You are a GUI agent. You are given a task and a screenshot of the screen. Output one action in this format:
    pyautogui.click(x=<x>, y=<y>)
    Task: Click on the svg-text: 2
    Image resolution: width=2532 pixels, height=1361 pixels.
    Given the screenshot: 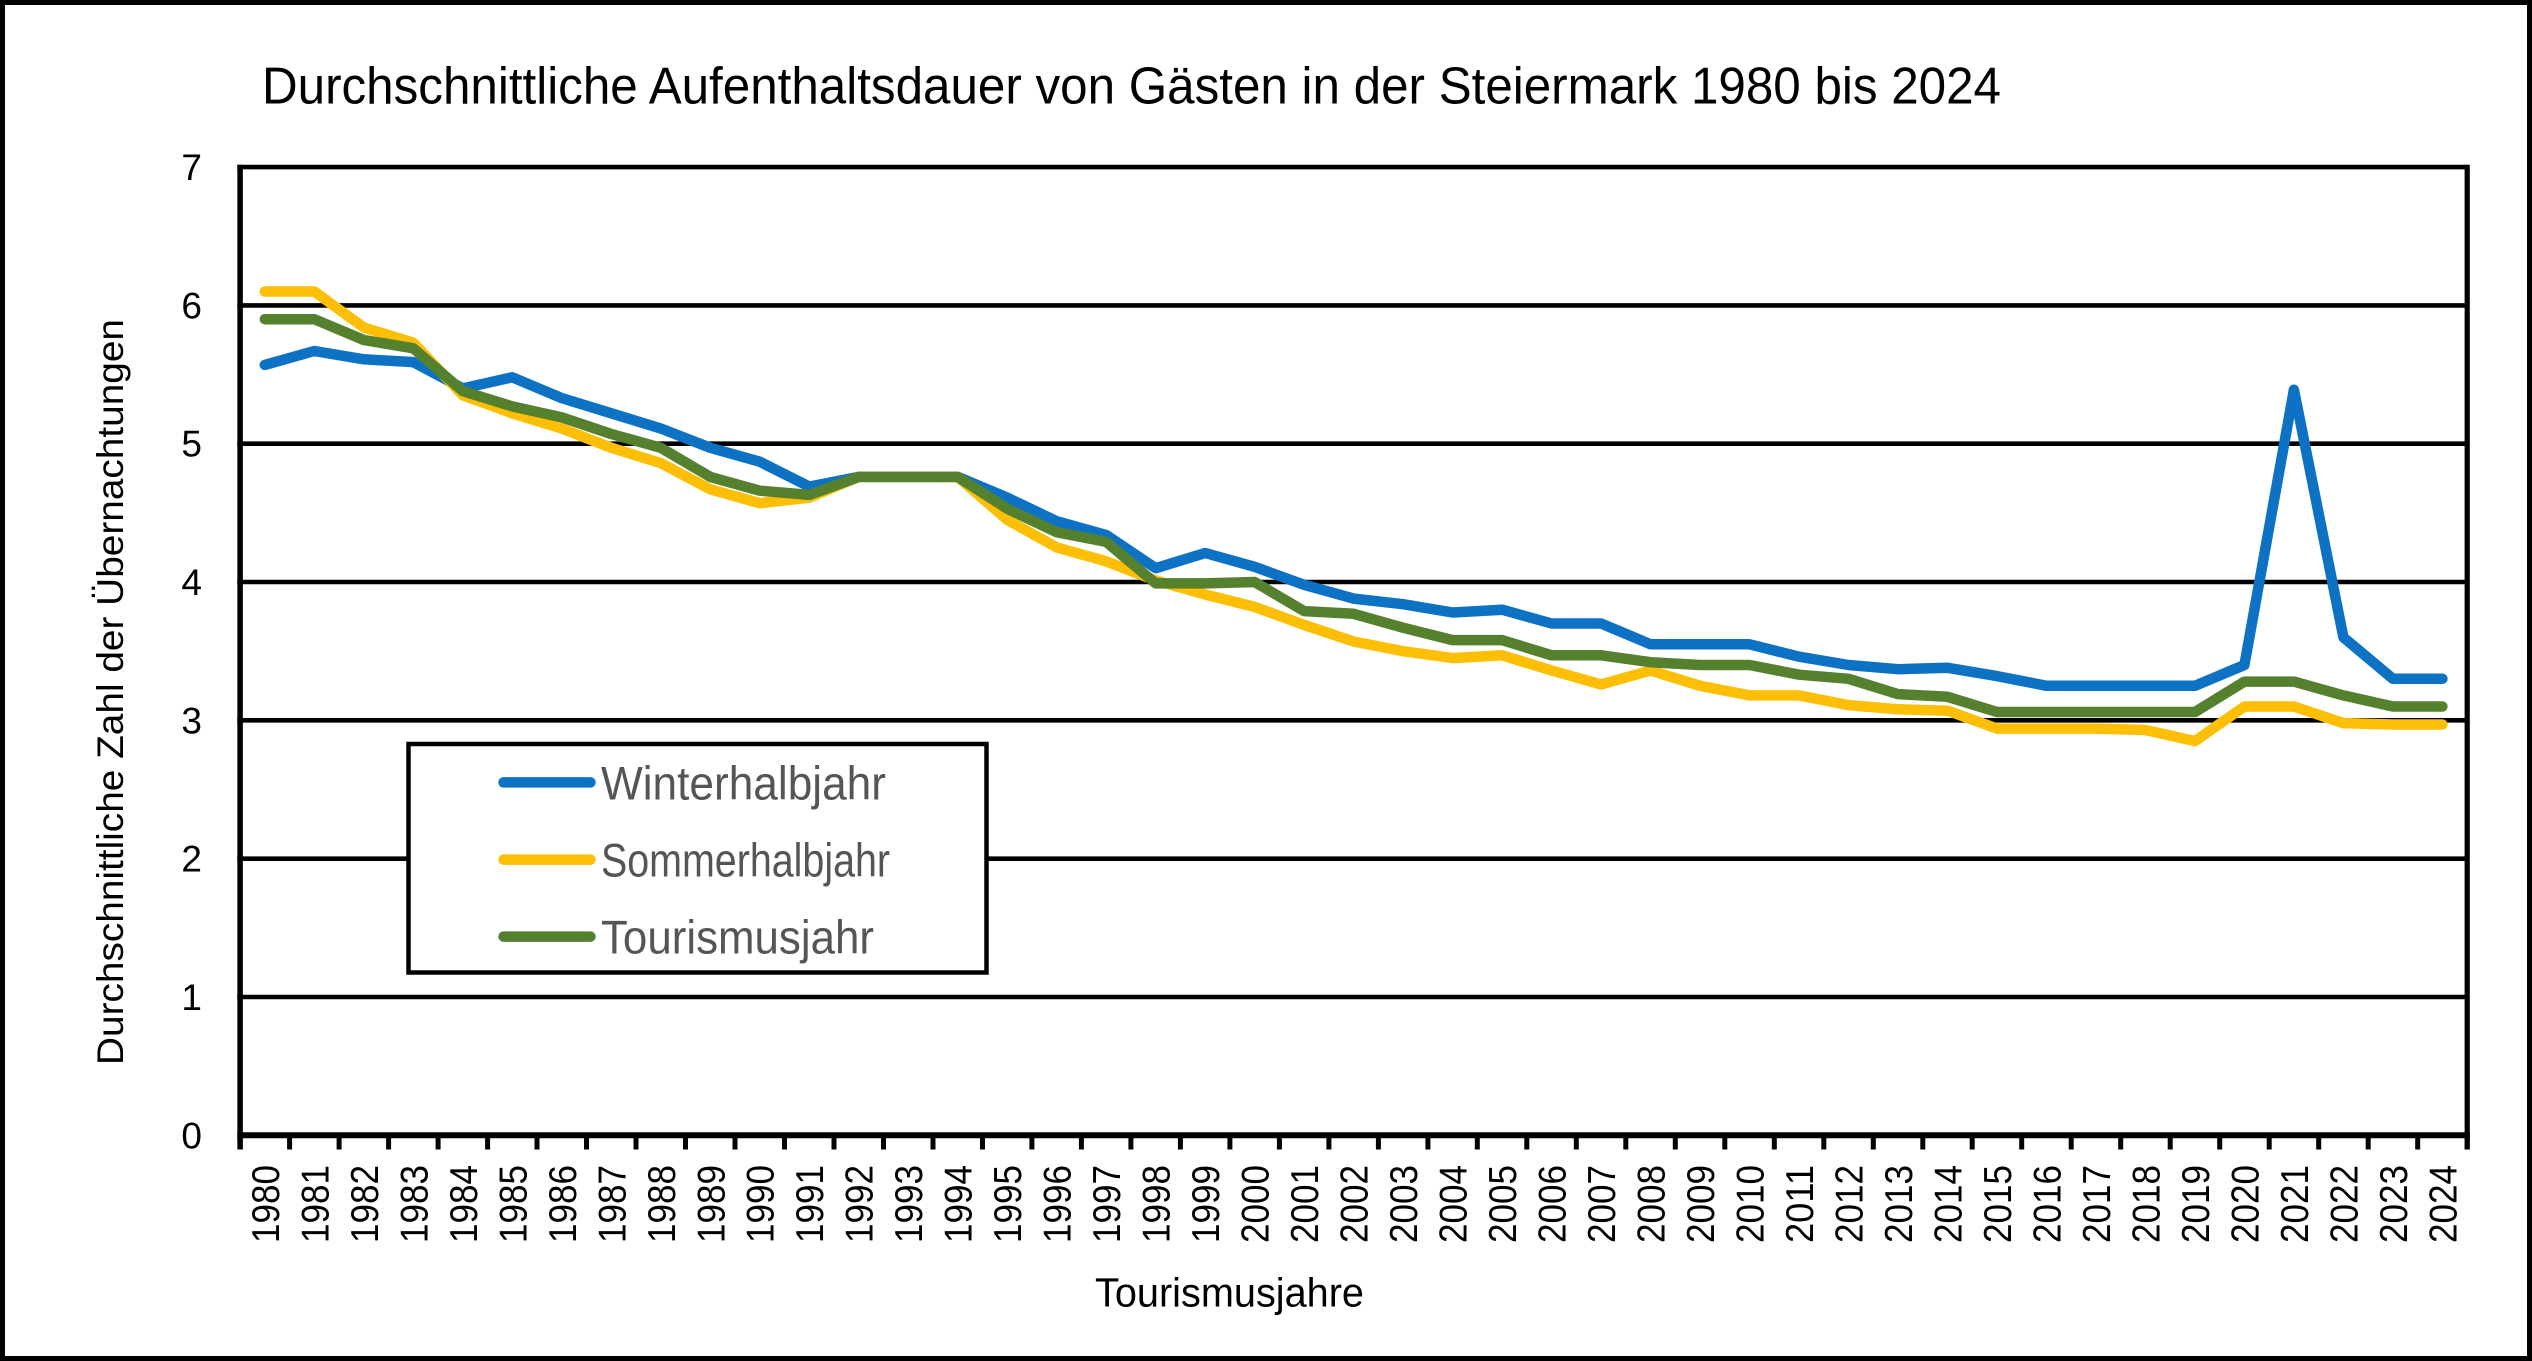 What is the action you would take?
    pyautogui.click(x=191, y=859)
    